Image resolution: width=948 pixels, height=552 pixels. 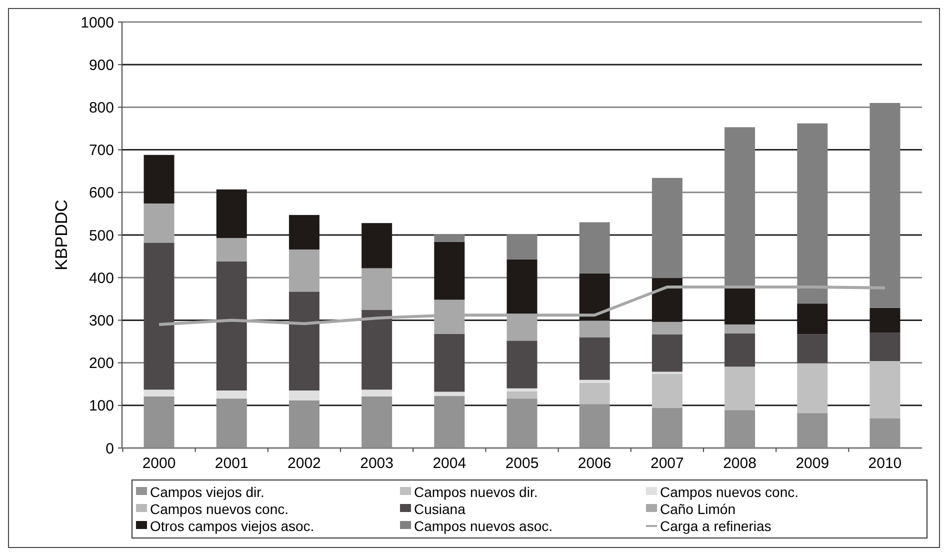 What do you see at coordinates (159, 463) in the screenshot?
I see `x-tick-label: 2000` at bounding box center [159, 463].